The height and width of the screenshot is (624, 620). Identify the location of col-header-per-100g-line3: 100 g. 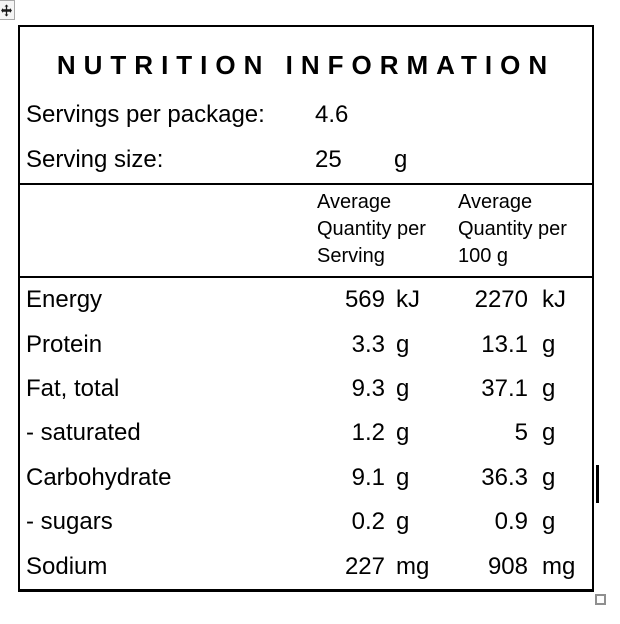
(483, 256).